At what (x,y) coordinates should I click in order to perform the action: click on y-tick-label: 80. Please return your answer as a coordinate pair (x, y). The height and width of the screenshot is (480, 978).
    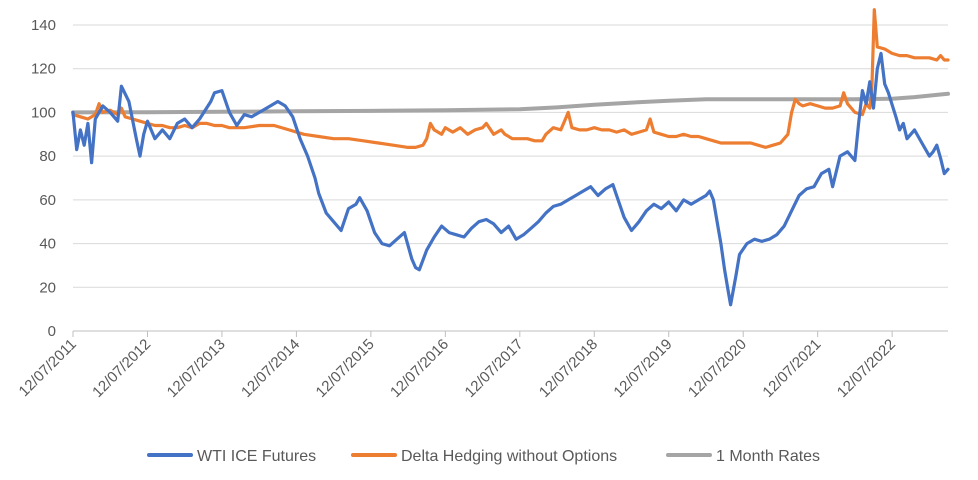
    Looking at the image, I should click on (47, 156).